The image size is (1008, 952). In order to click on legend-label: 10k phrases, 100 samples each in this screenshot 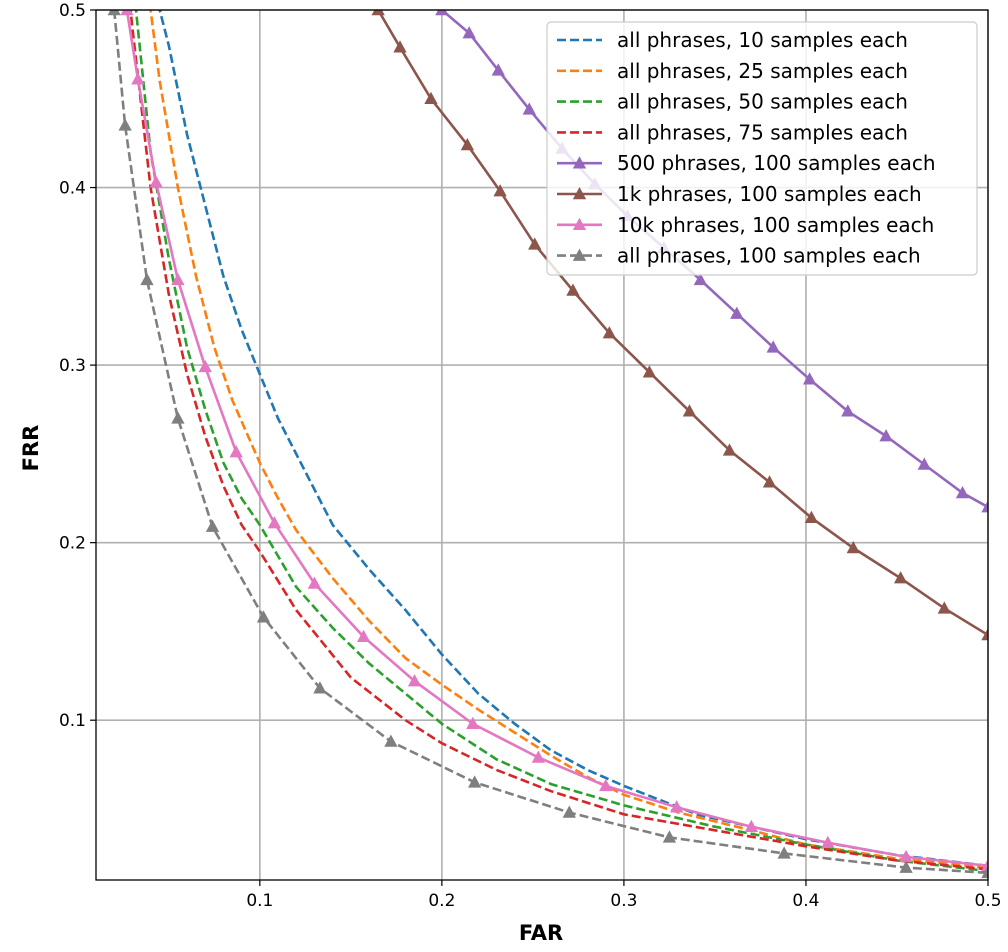, I will do `click(775, 225)`.